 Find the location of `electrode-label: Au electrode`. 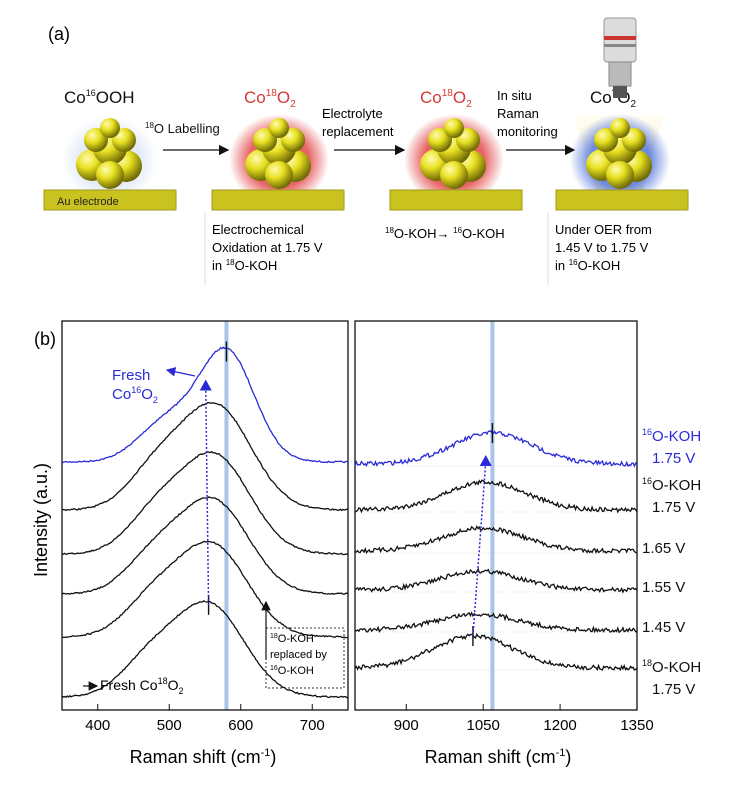

electrode-label: Au electrode is located at coordinates (88, 202).